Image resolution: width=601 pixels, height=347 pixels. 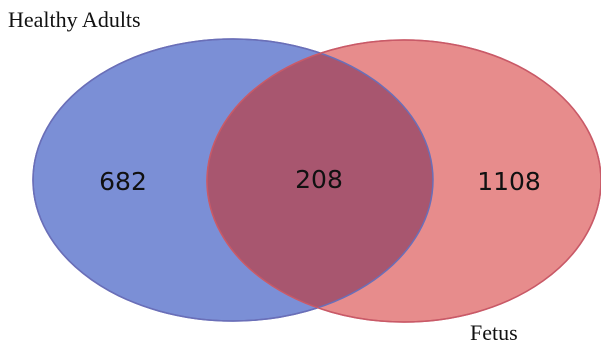 I want to click on right-only-count: 1108, so click(x=509, y=181).